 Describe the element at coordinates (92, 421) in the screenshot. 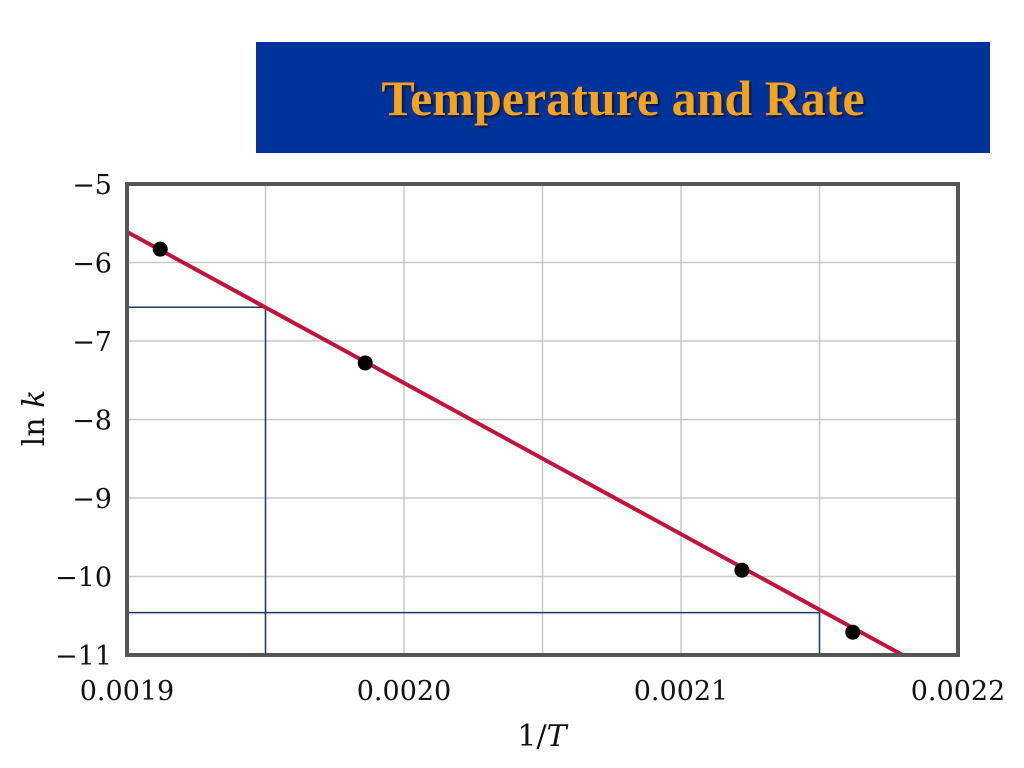

I see `y-tick-label: −8` at that location.